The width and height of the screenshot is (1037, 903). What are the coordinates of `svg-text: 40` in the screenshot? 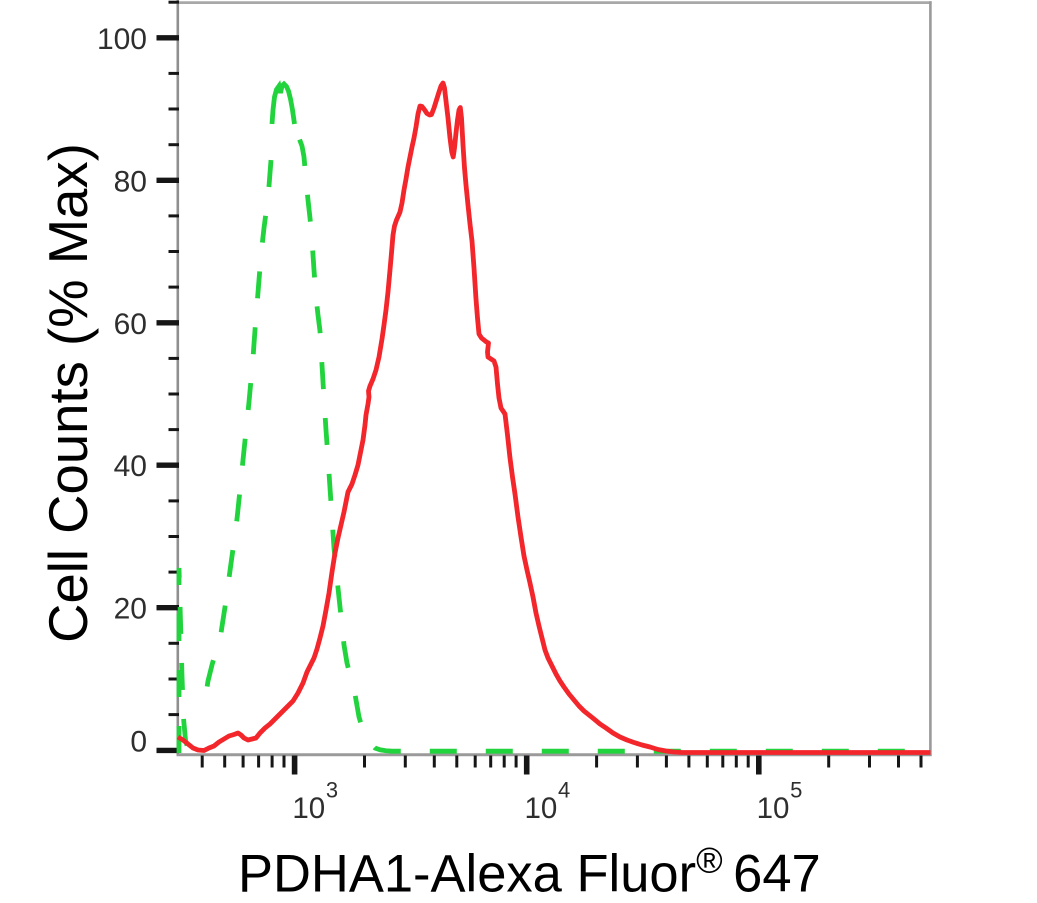 It's located at (130, 466).